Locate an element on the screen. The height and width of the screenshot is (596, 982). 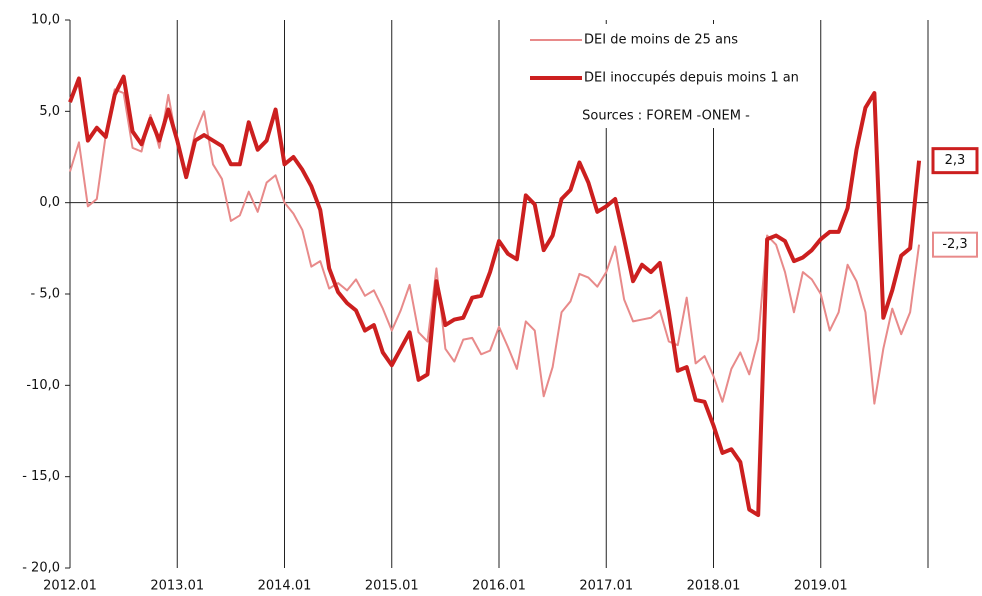
x-tick-label: 2013.01 is located at coordinates (177, 586).